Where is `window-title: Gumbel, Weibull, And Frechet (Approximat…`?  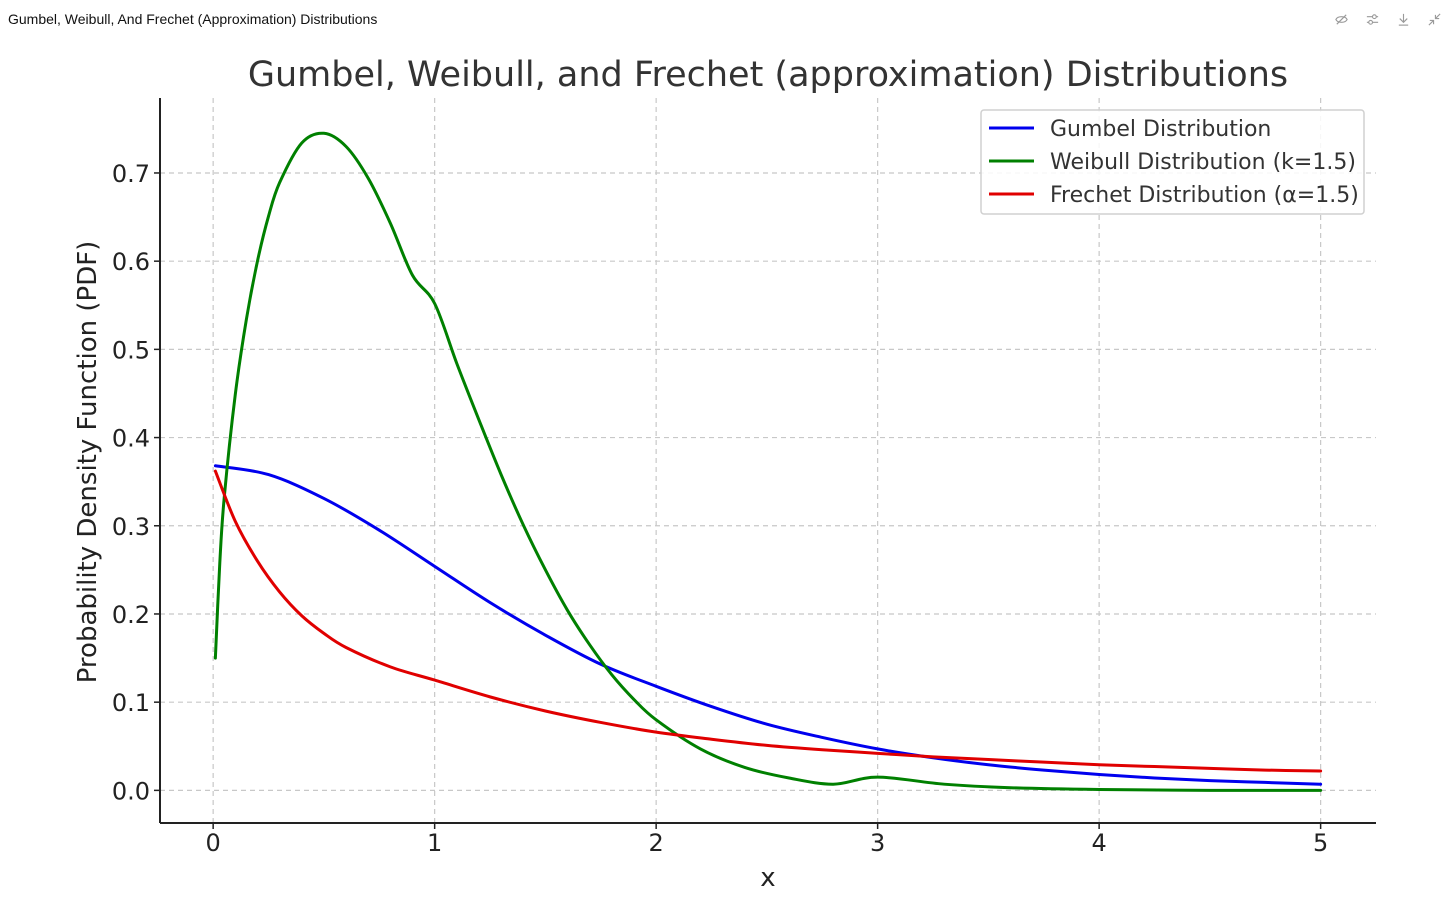 window-title: Gumbel, Weibull, And Frechet (Approximat… is located at coordinates (193, 19).